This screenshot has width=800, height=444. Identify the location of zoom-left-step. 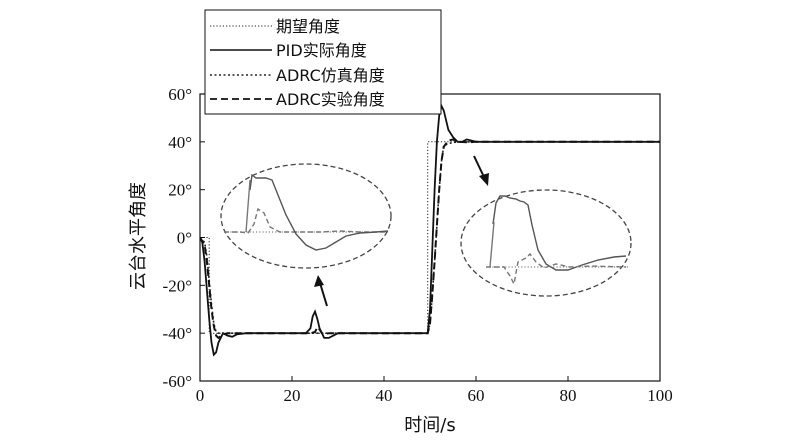
(248, 206).